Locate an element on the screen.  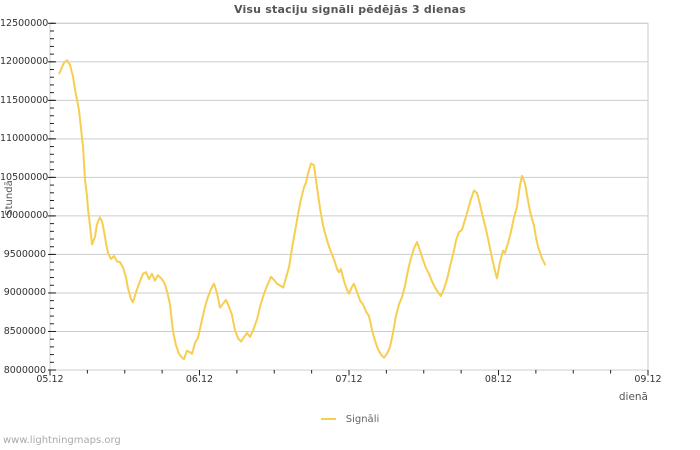
legend-label: Signāli is located at coordinates (362, 419).